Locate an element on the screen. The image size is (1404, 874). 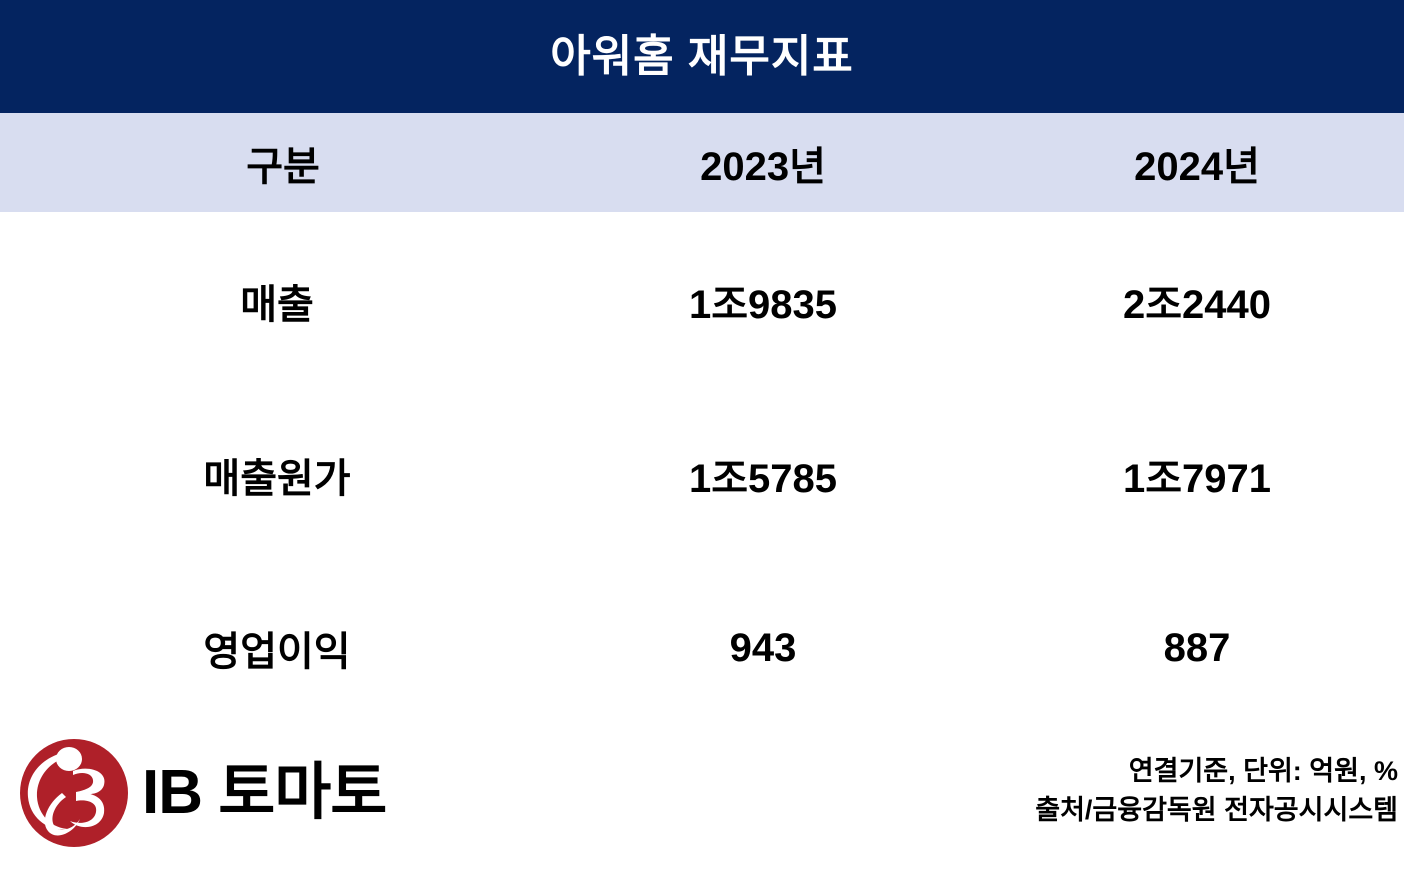
brand-wordmark: IB 토마토 is located at coordinates (264, 792).